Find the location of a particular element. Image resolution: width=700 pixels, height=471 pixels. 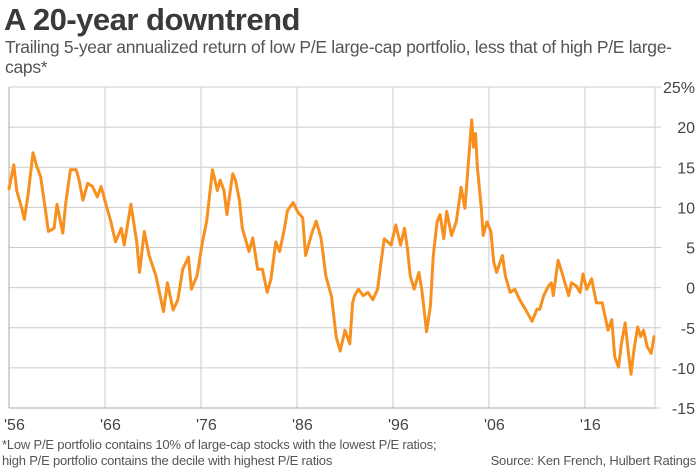

x-tick-label: '66 is located at coordinates (110, 425).